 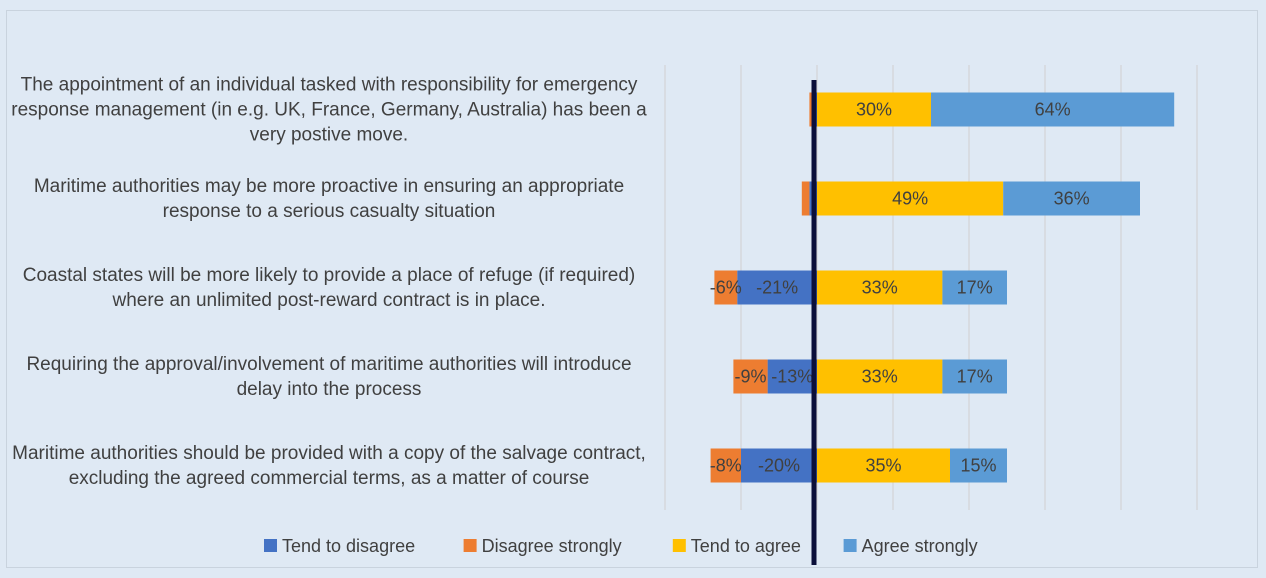 I want to click on data-label: 35%, so click(x=883, y=465).